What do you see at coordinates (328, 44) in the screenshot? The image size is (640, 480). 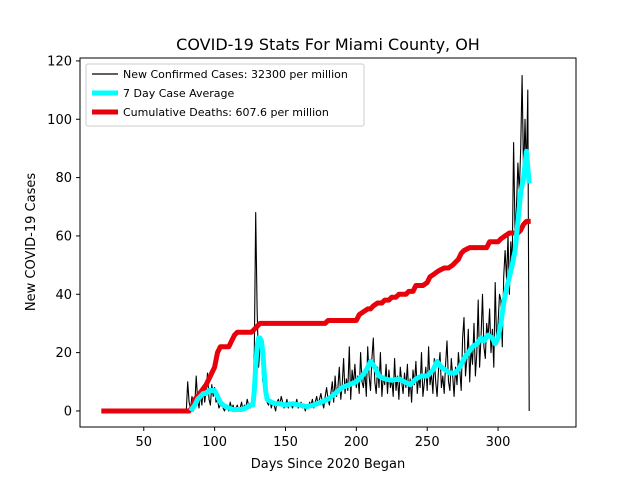 I see `chart-title: COVID-19 Stats For Miami County, OH` at bounding box center [328, 44].